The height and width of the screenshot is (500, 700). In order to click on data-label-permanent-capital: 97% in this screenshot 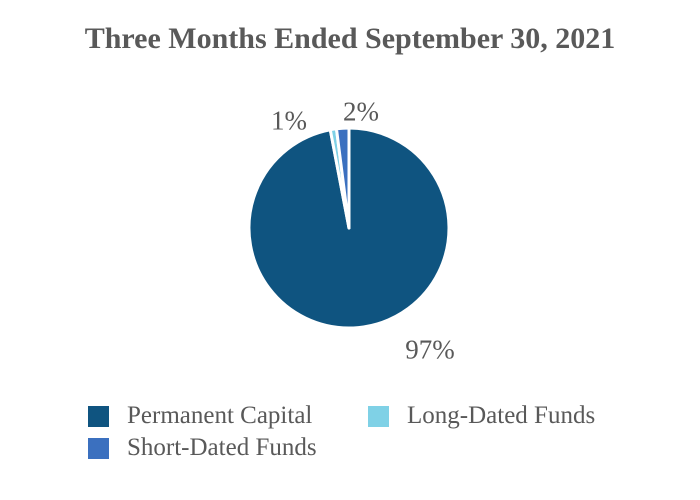, I will do `click(430, 349)`.